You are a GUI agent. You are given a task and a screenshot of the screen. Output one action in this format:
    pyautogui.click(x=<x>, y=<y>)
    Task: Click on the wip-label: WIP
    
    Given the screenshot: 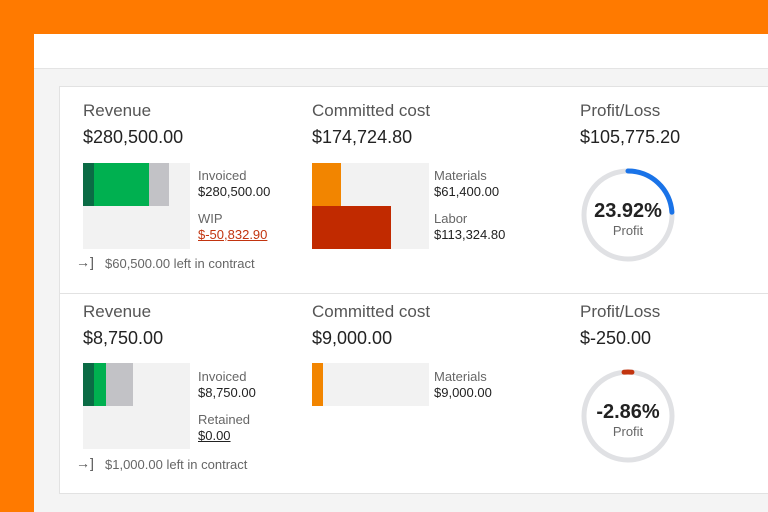 What is the action you would take?
    pyautogui.click(x=210, y=218)
    